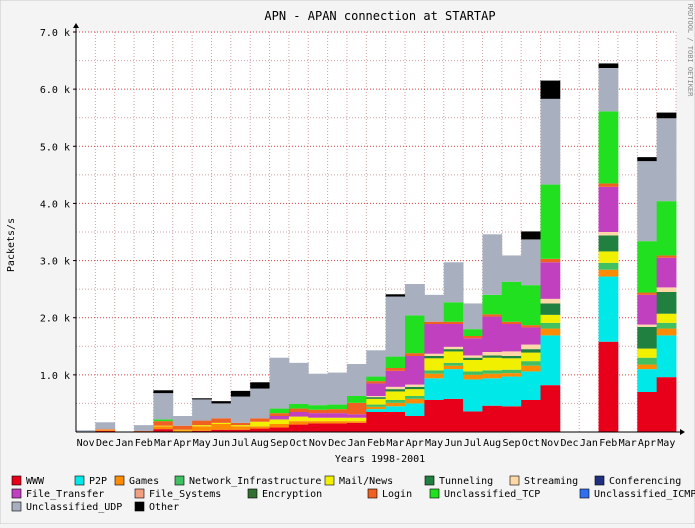  What do you see at coordinates (182, 443) in the screenshot?
I see `x-tick-label: Apr` at bounding box center [182, 443].